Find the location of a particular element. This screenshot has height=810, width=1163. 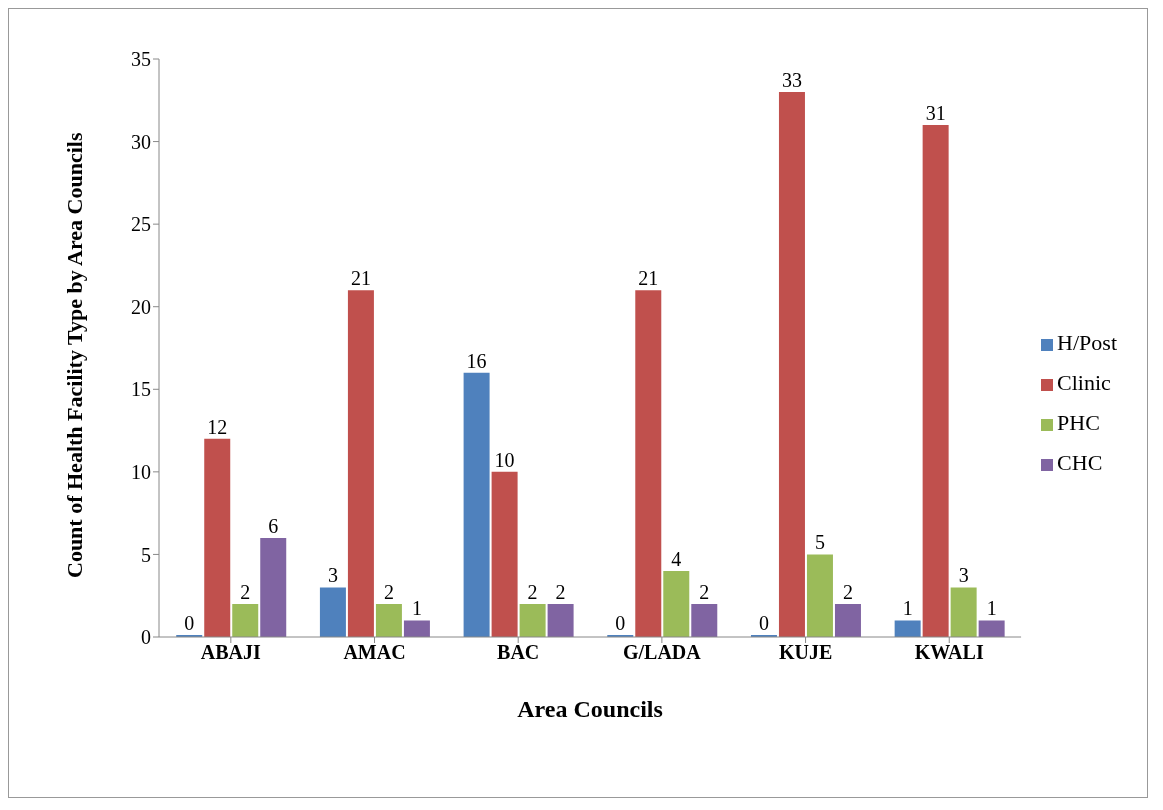

data-label: 12 is located at coordinates (217, 426).